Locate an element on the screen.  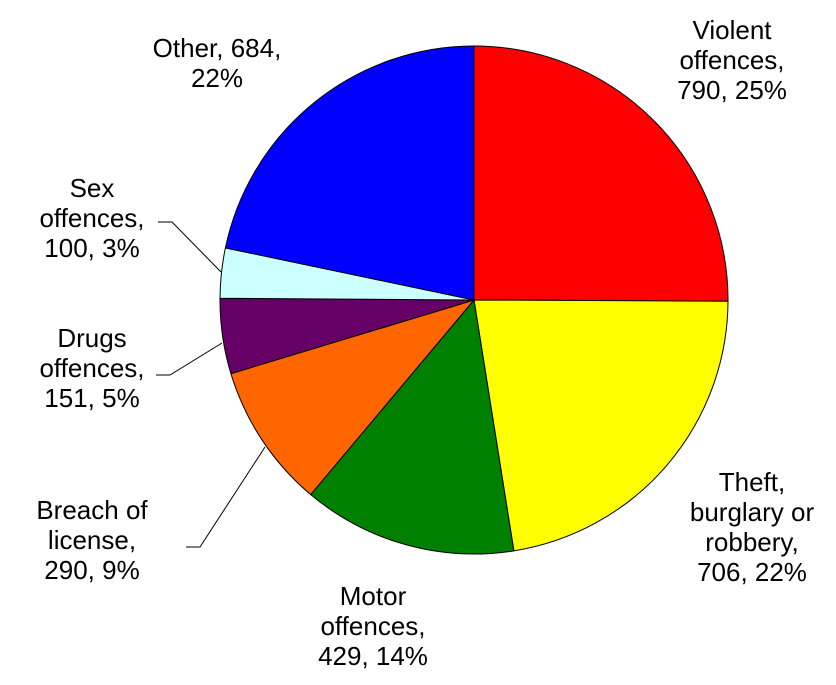
slice-label-line: robbery, is located at coordinates (751, 542).